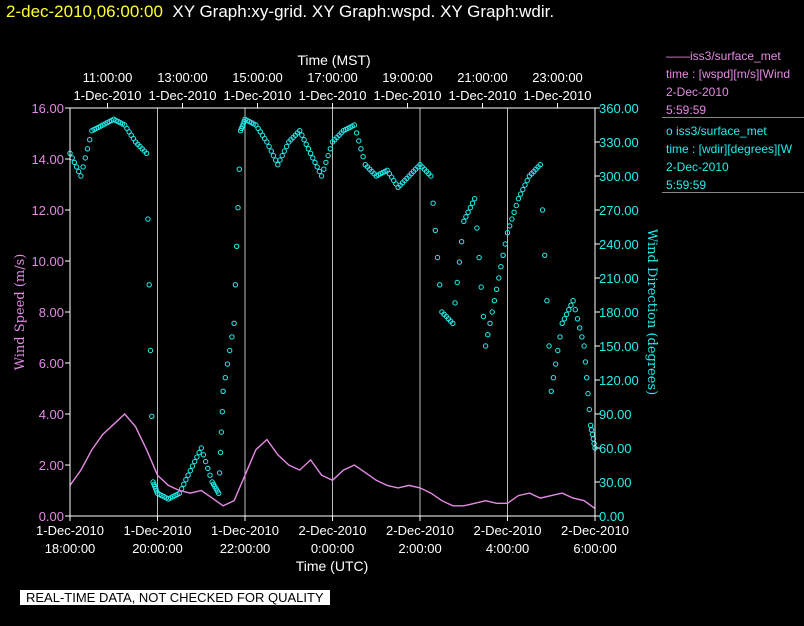 The width and height of the screenshot is (804, 626). Describe the element at coordinates (51, 312) in the screenshot. I see `tick-label-left: 8.00` at that location.